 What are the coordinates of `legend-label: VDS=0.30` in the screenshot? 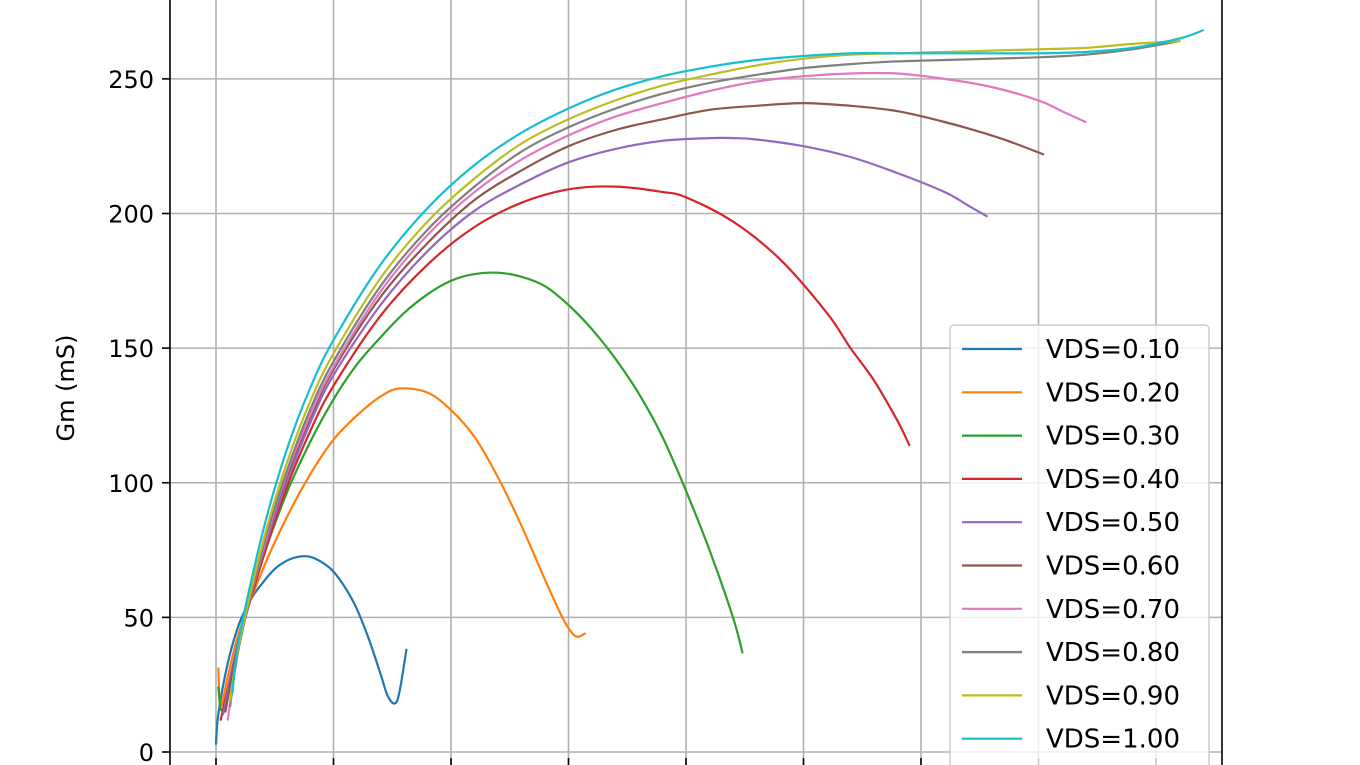 It's located at (1113, 437).